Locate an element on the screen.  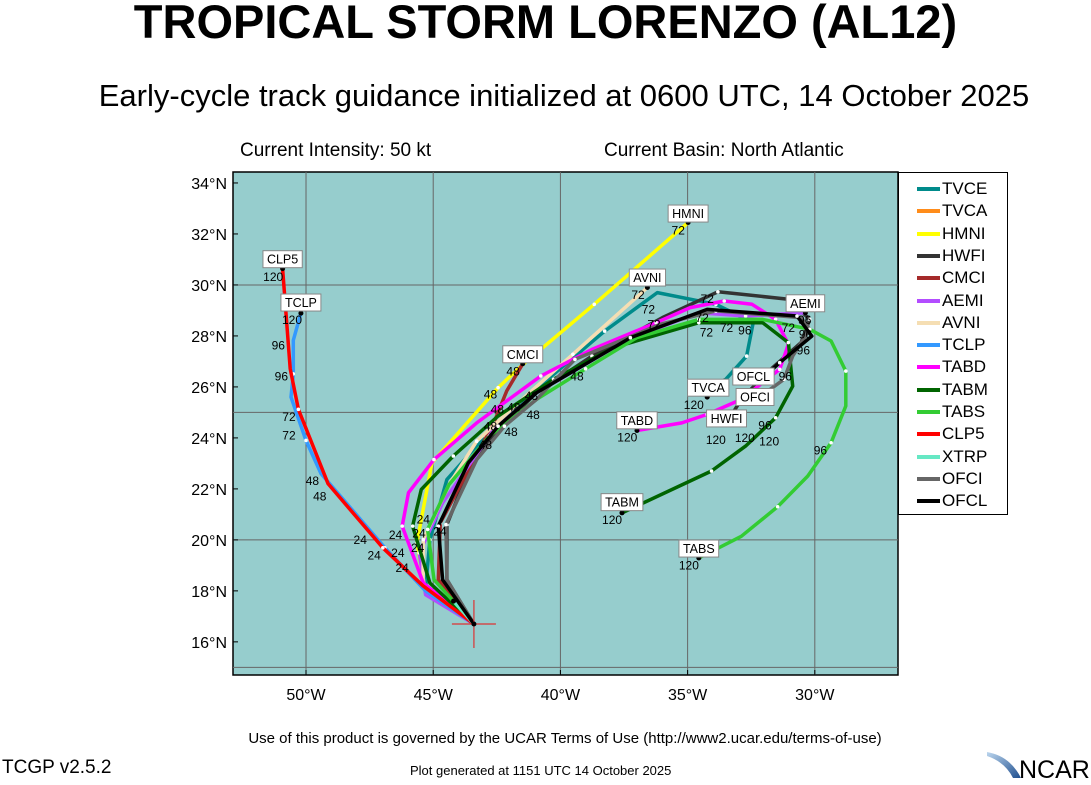
lat-tick-label: 20°N is located at coordinates (209, 541).